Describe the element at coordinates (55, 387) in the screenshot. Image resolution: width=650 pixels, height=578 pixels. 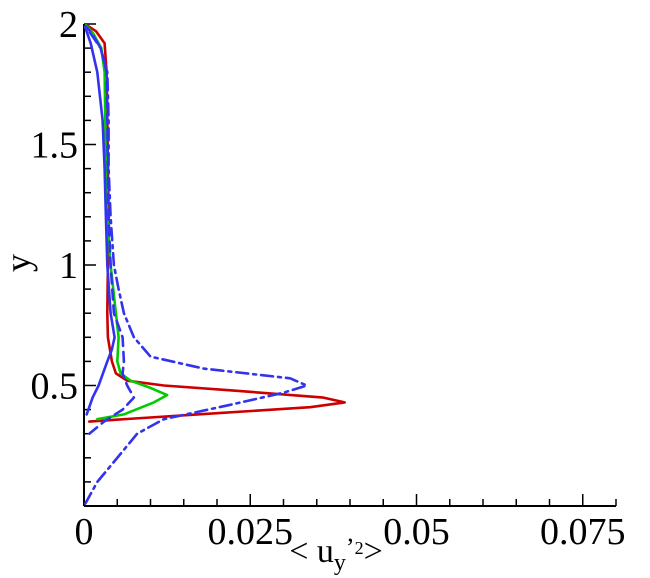
I see `y-tick-label: 0.5` at that location.